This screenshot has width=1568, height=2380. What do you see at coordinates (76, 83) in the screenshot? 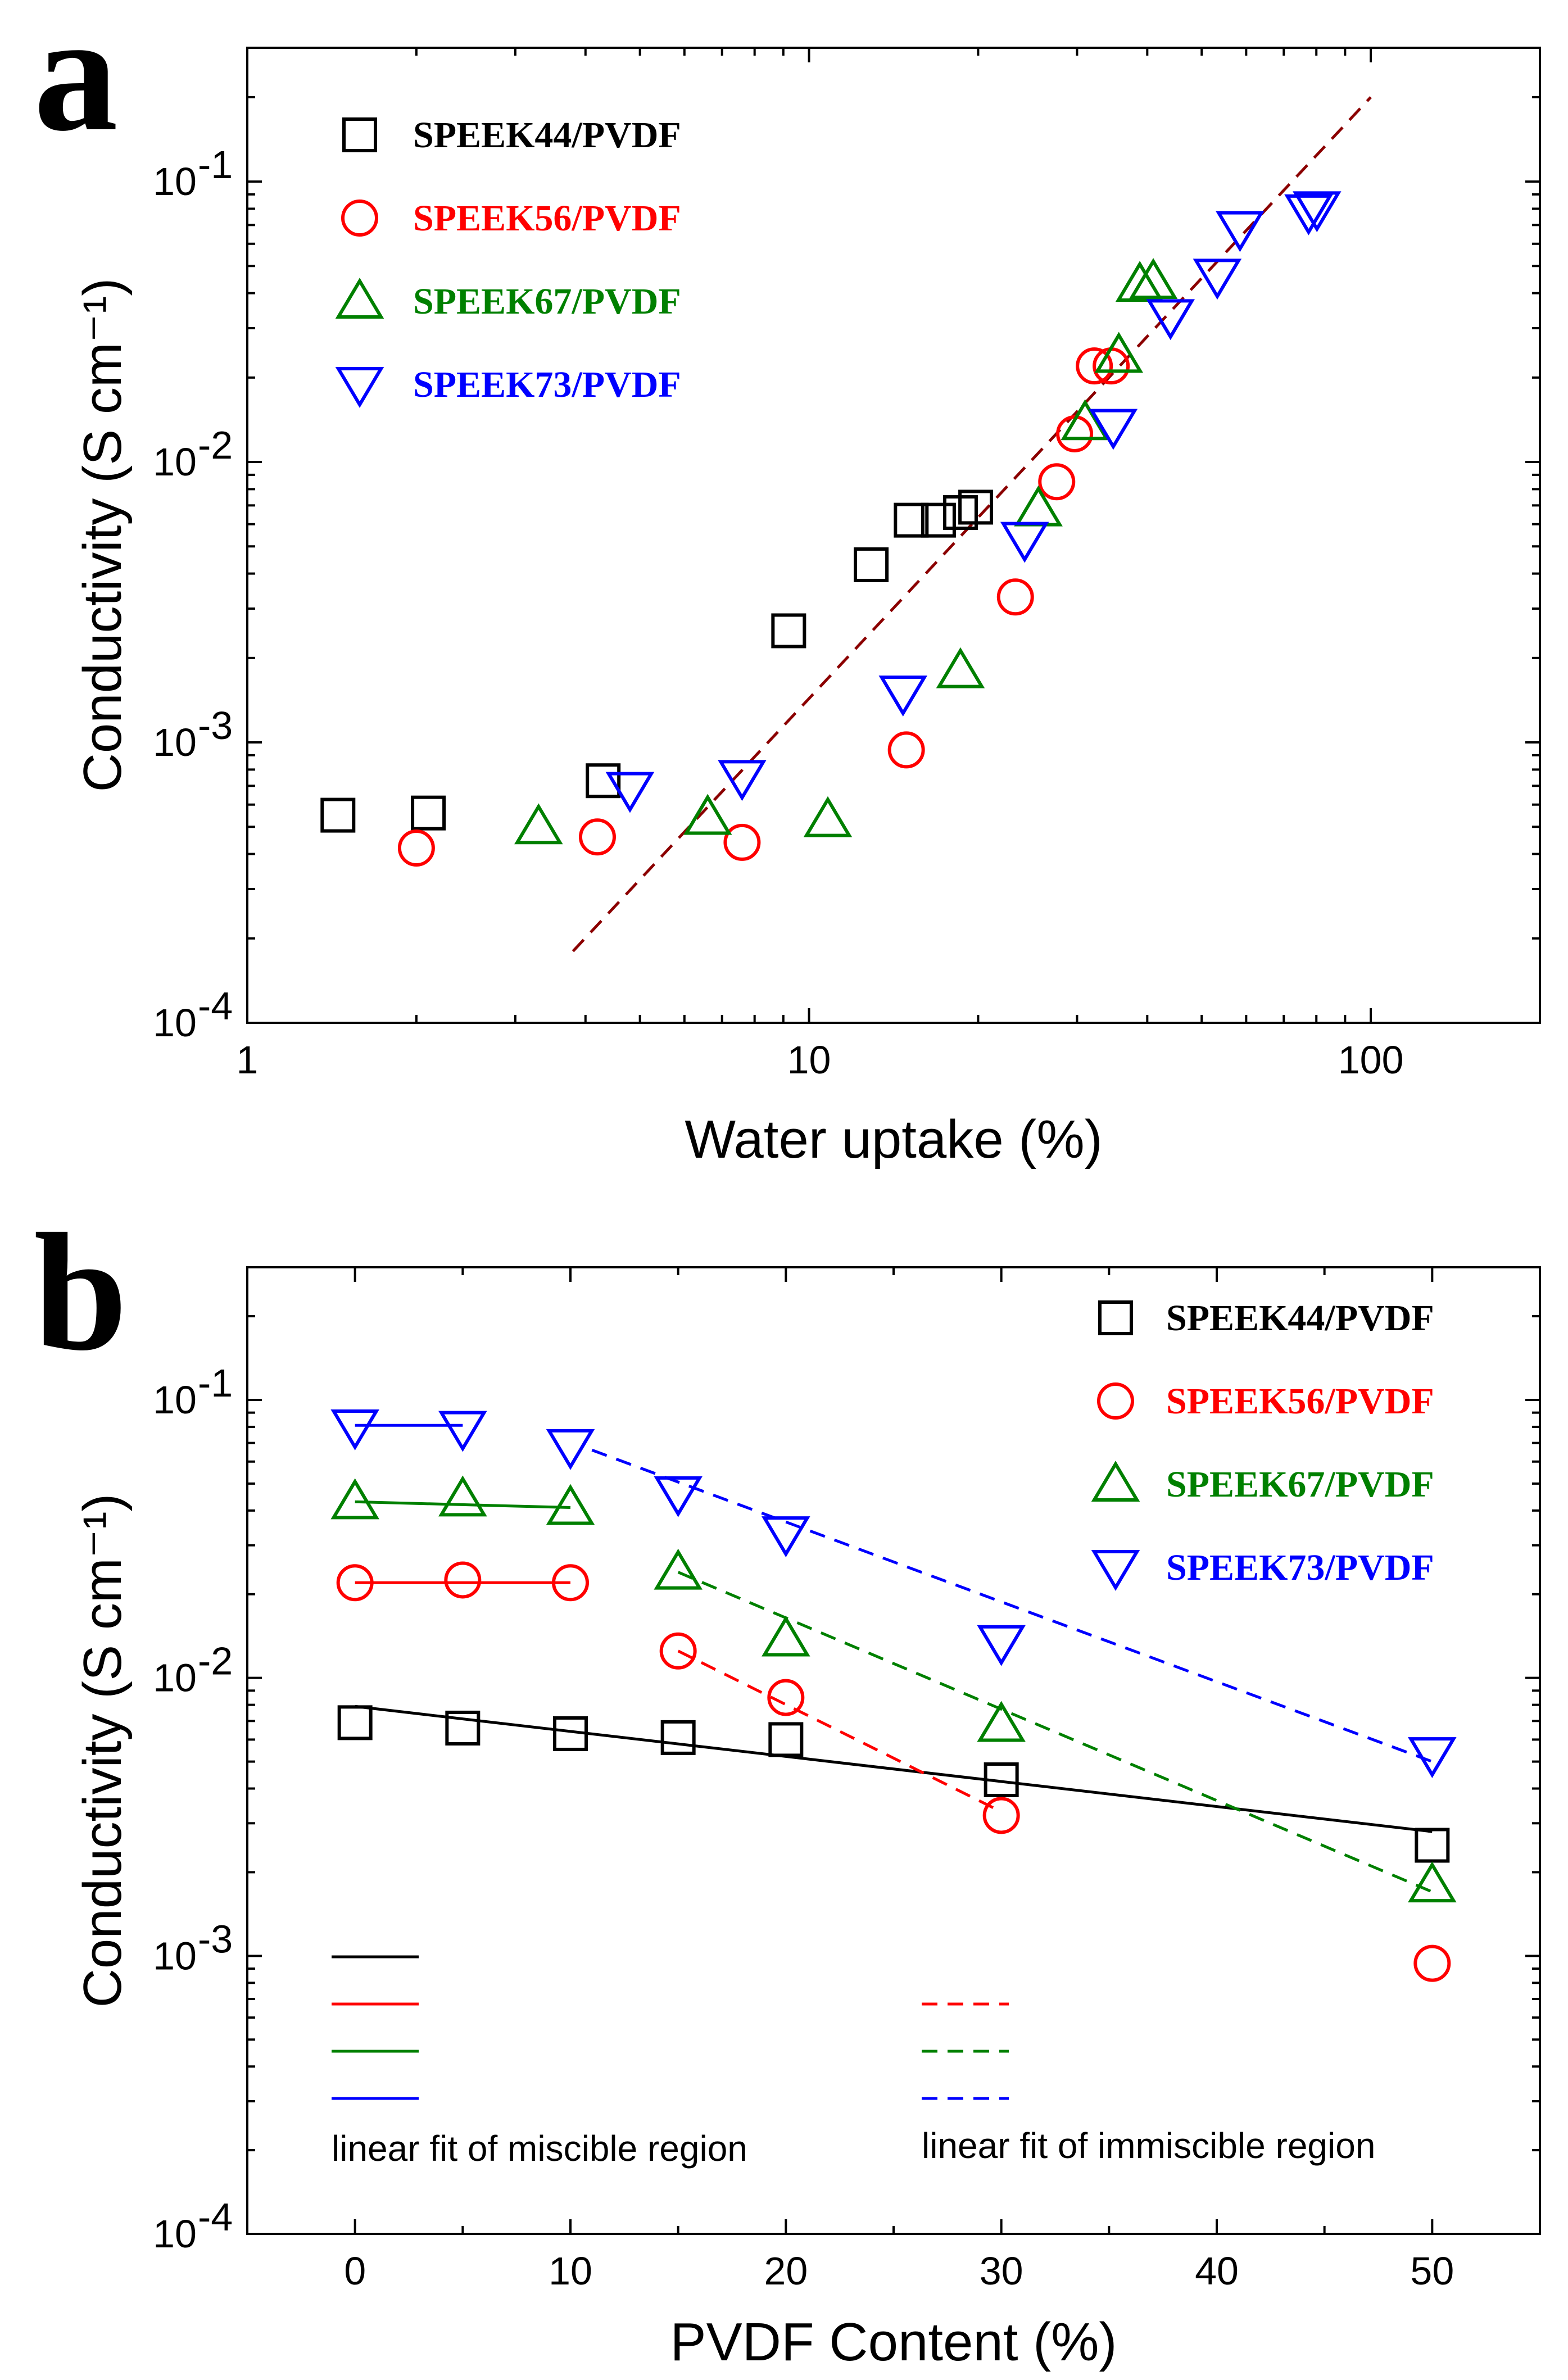
I see `panel-a-label: a` at bounding box center [76, 83].